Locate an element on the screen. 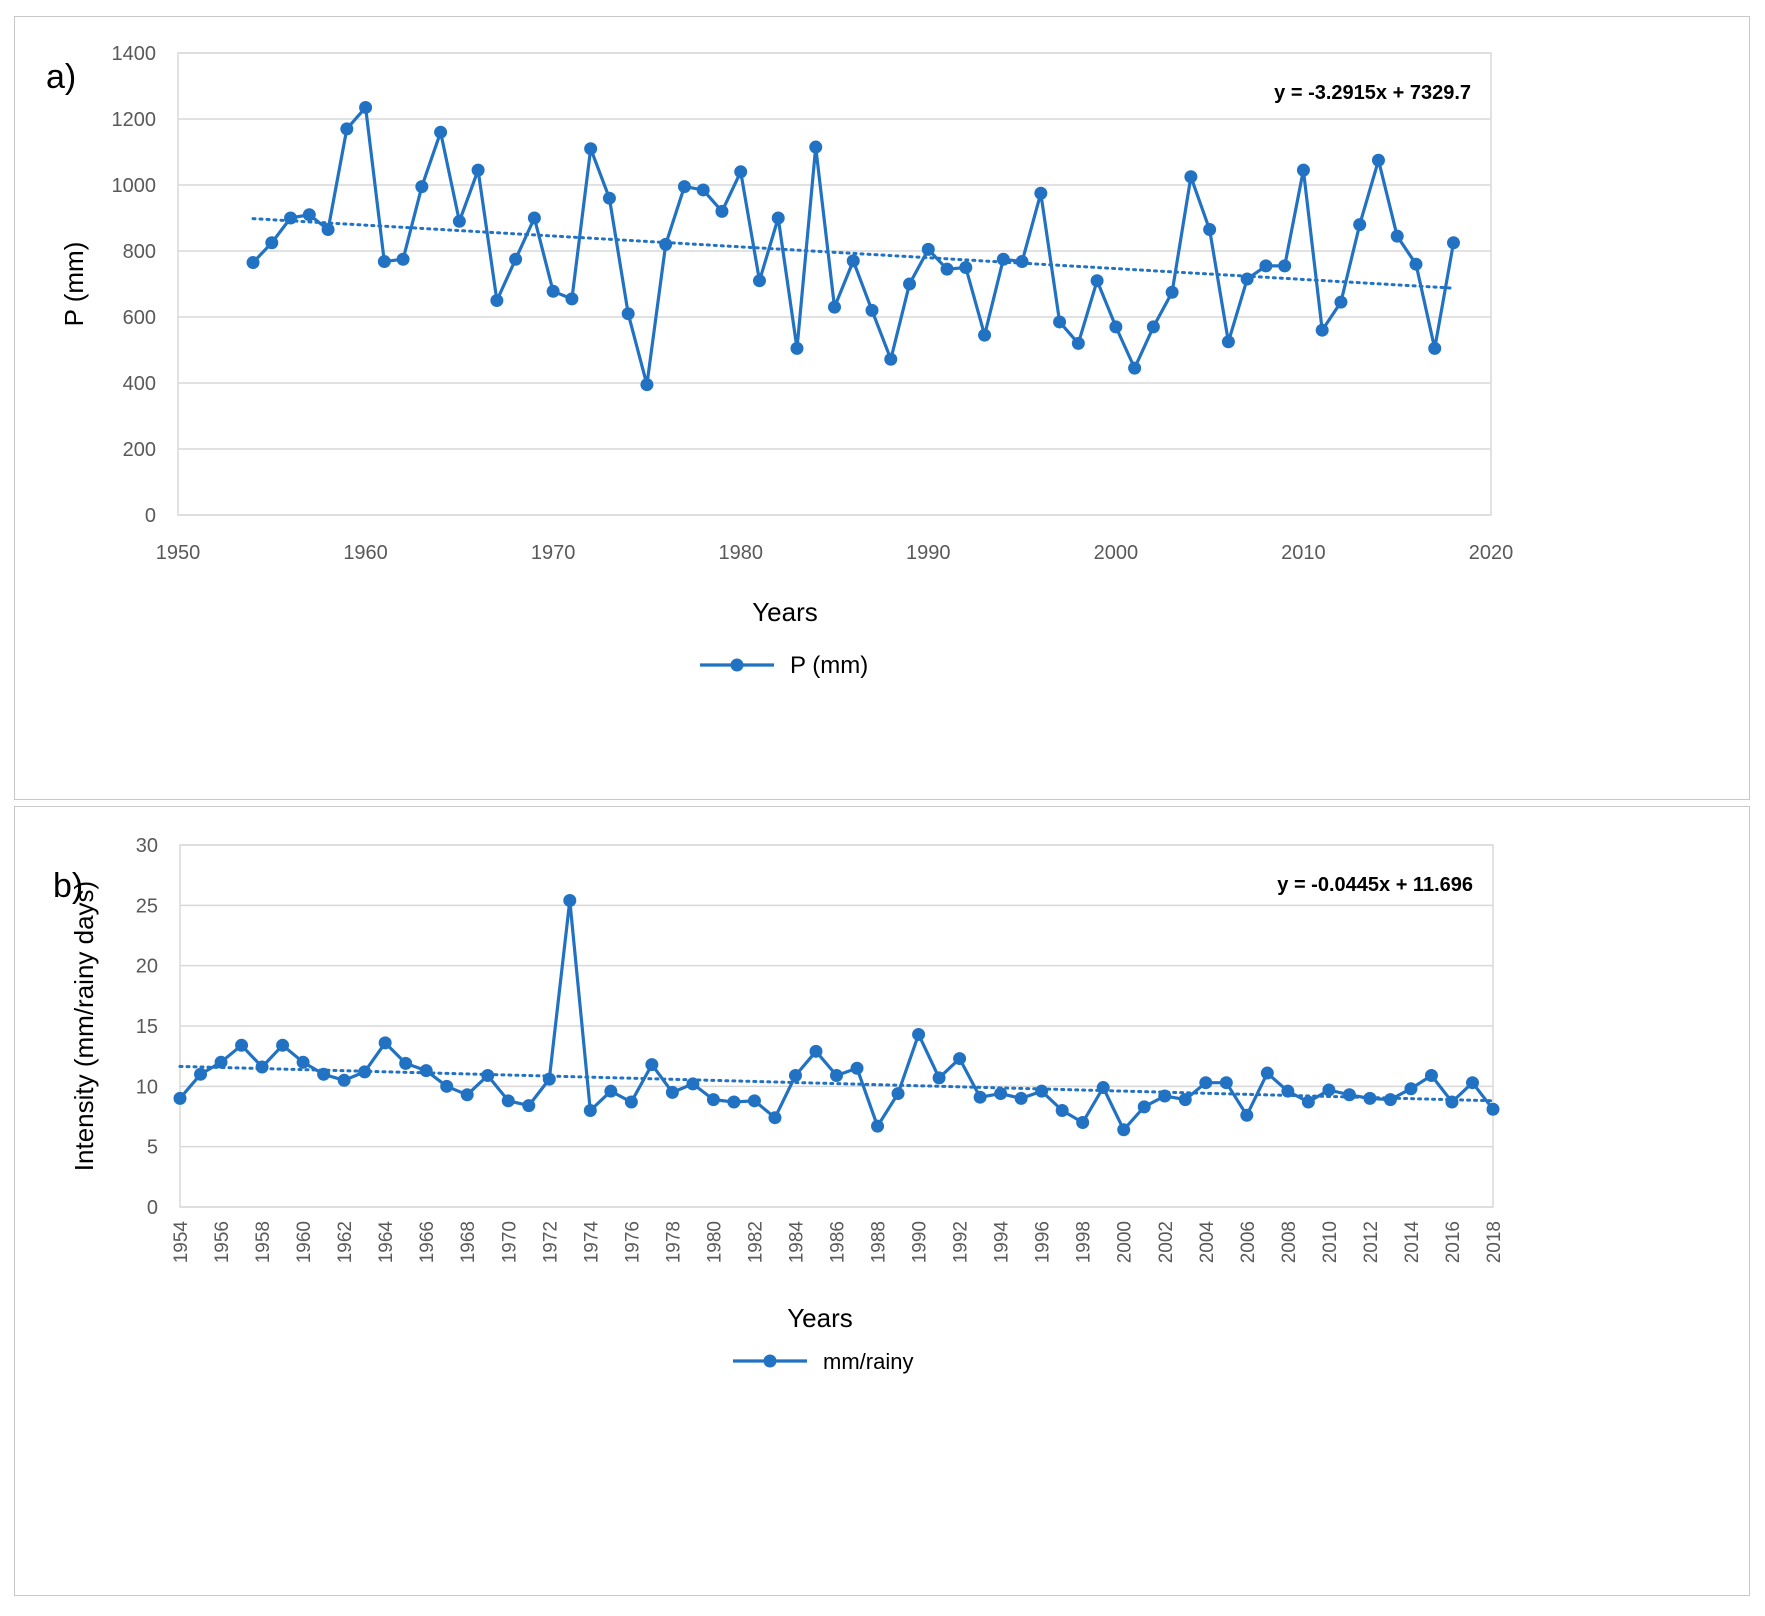 This screenshot has width=1765, height=1616. trendline is located at coordinates (853, 253).